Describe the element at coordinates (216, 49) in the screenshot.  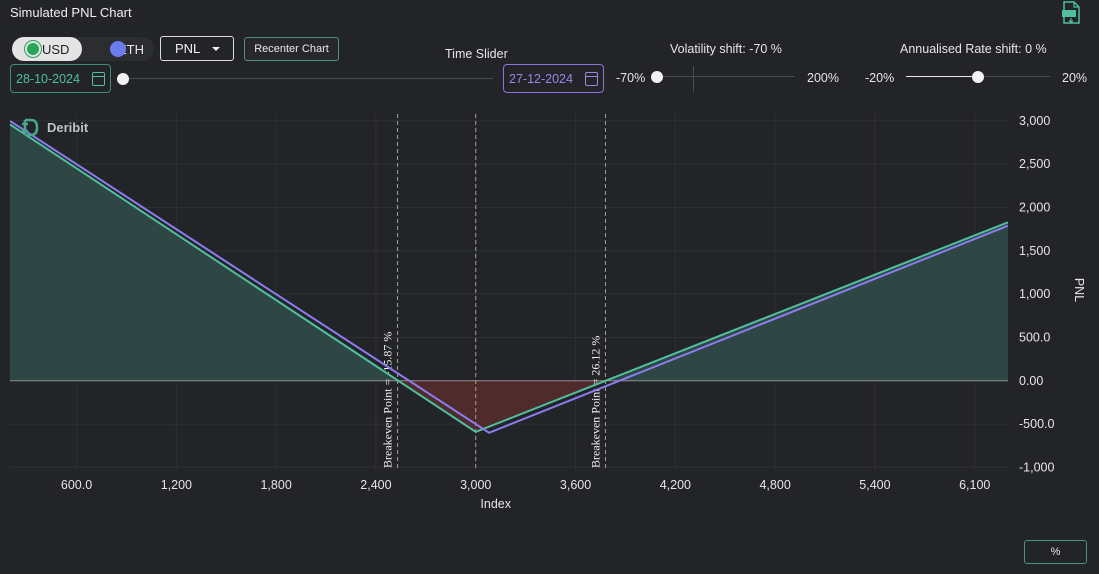
I see `caret-down-icon` at that location.